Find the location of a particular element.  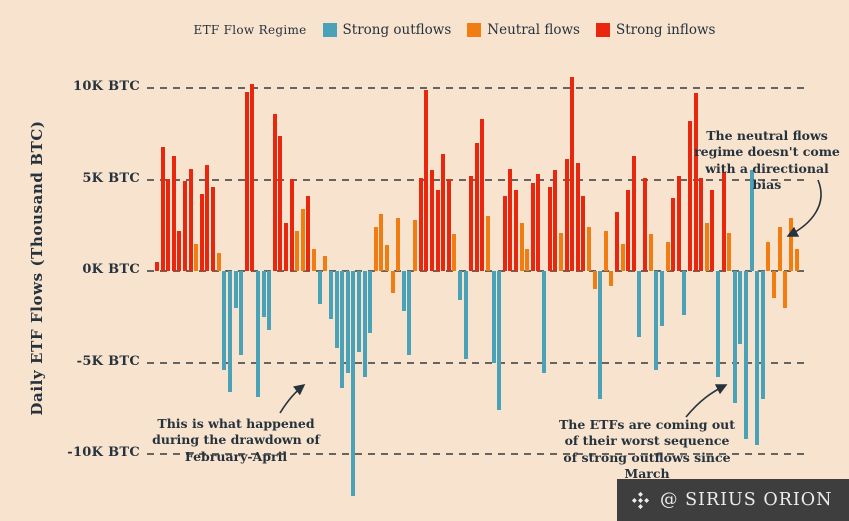

legend-title: ETF Flow Regime is located at coordinates (250, 30).